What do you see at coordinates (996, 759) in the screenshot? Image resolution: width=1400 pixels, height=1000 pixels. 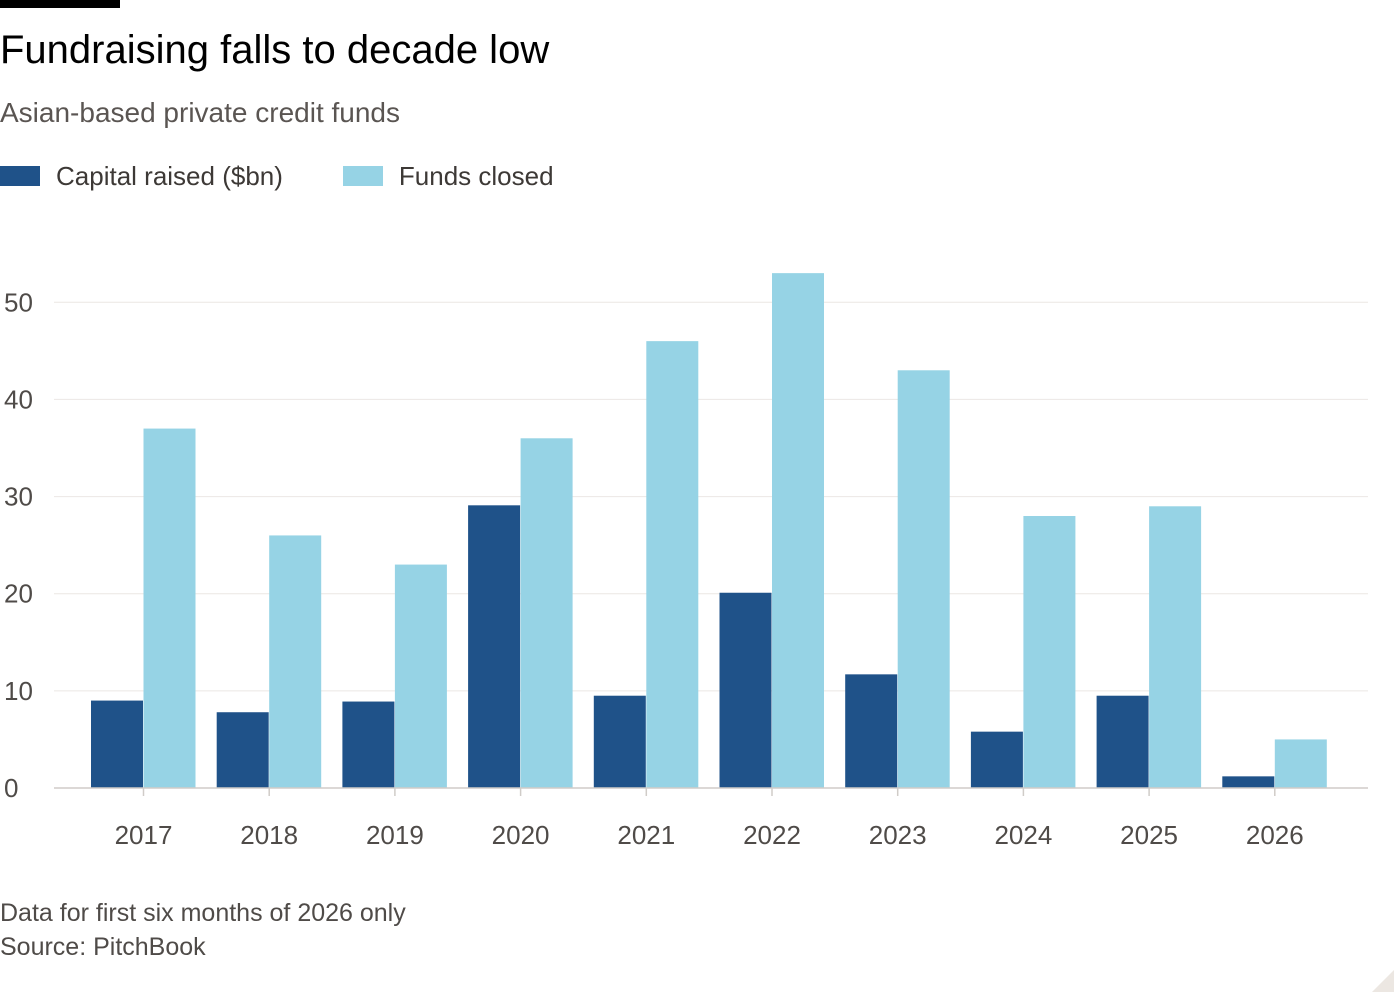 I see `bar-capital-2024` at bounding box center [996, 759].